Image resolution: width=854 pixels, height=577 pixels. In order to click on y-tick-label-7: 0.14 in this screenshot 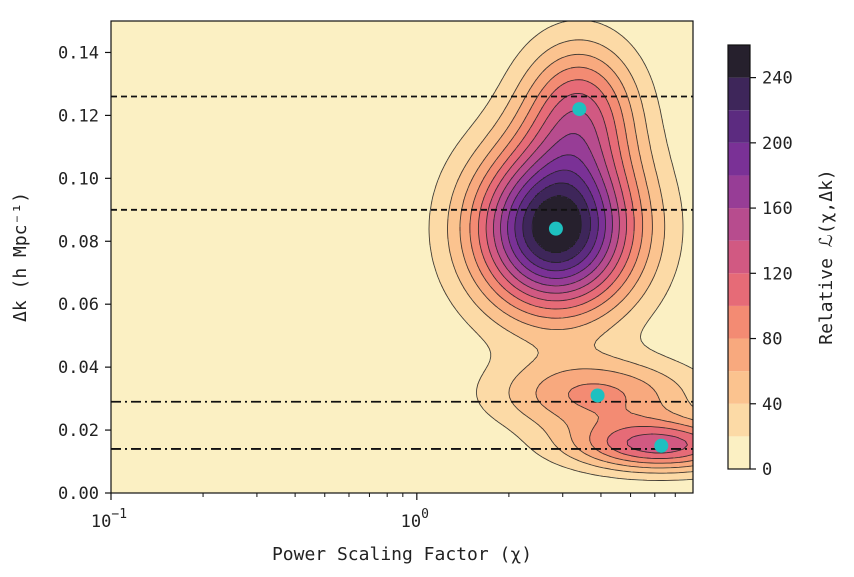, I will do `click(78, 53)`.